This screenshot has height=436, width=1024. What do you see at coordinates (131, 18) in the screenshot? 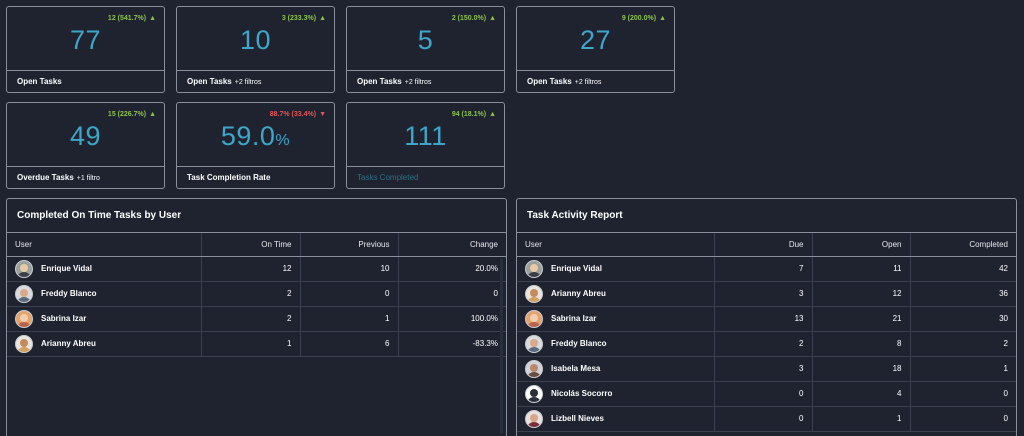
I see `kpi-delta: 12 (541.7%) ▲` at bounding box center [131, 18].